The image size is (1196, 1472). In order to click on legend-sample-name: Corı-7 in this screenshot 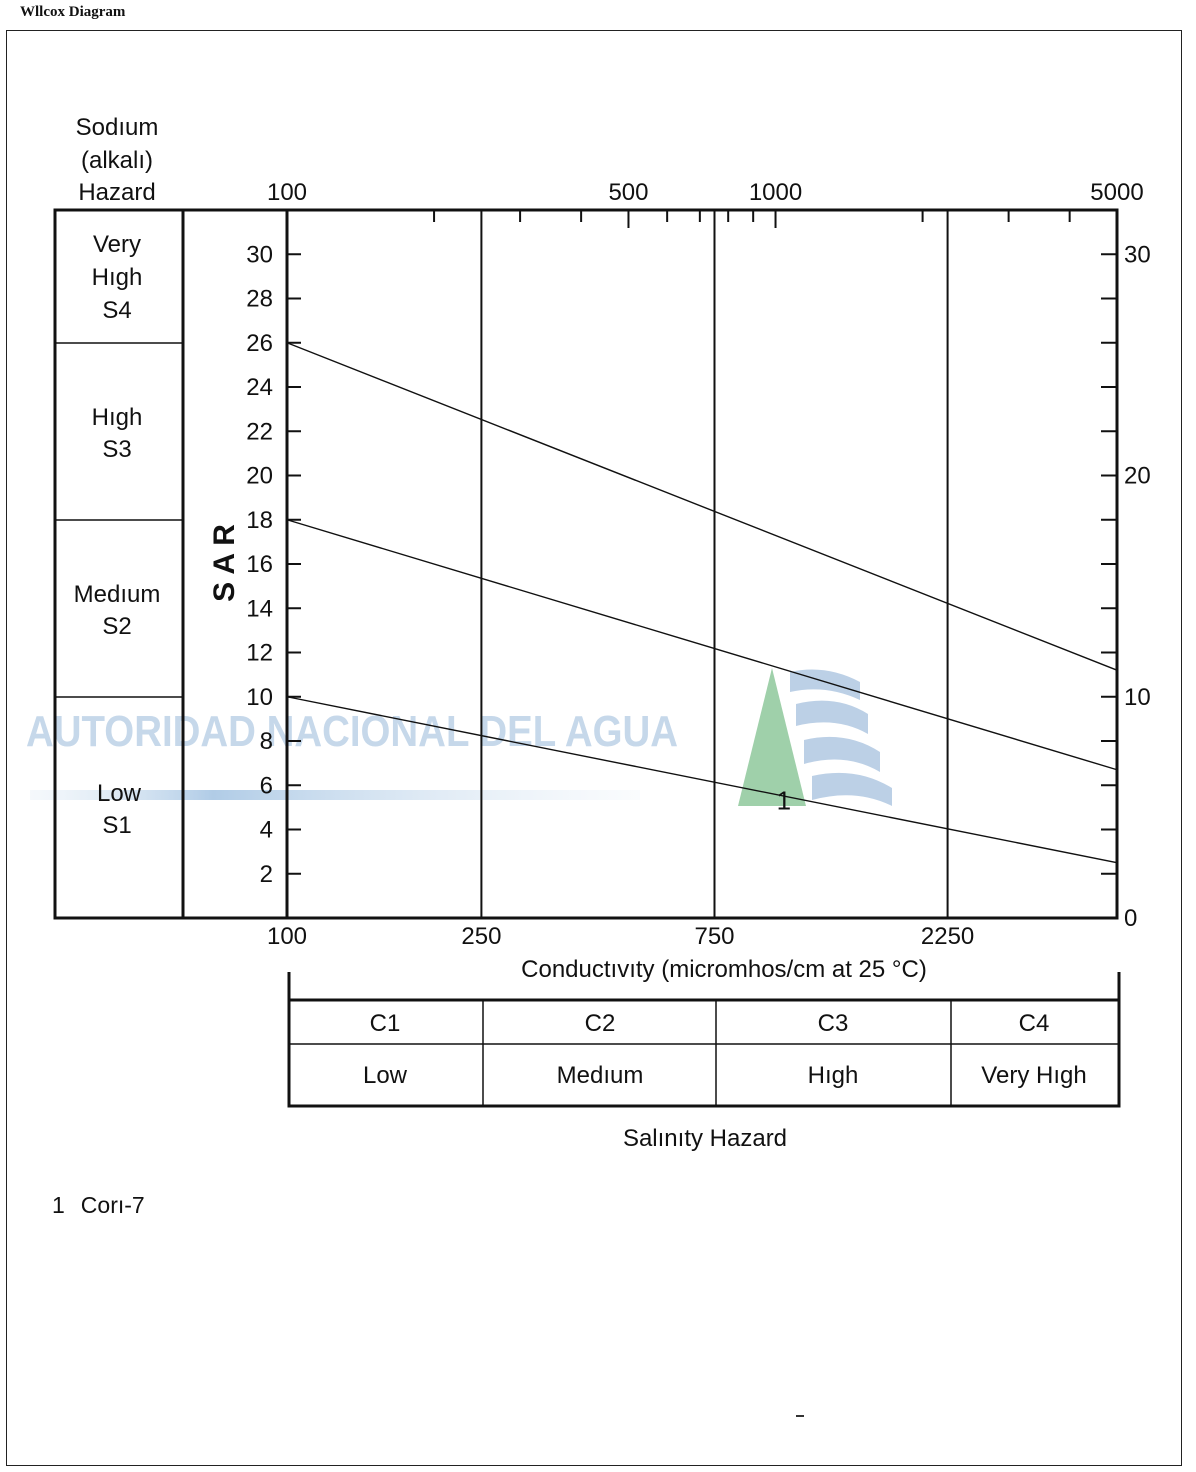, I will do `click(112, 1205)`.